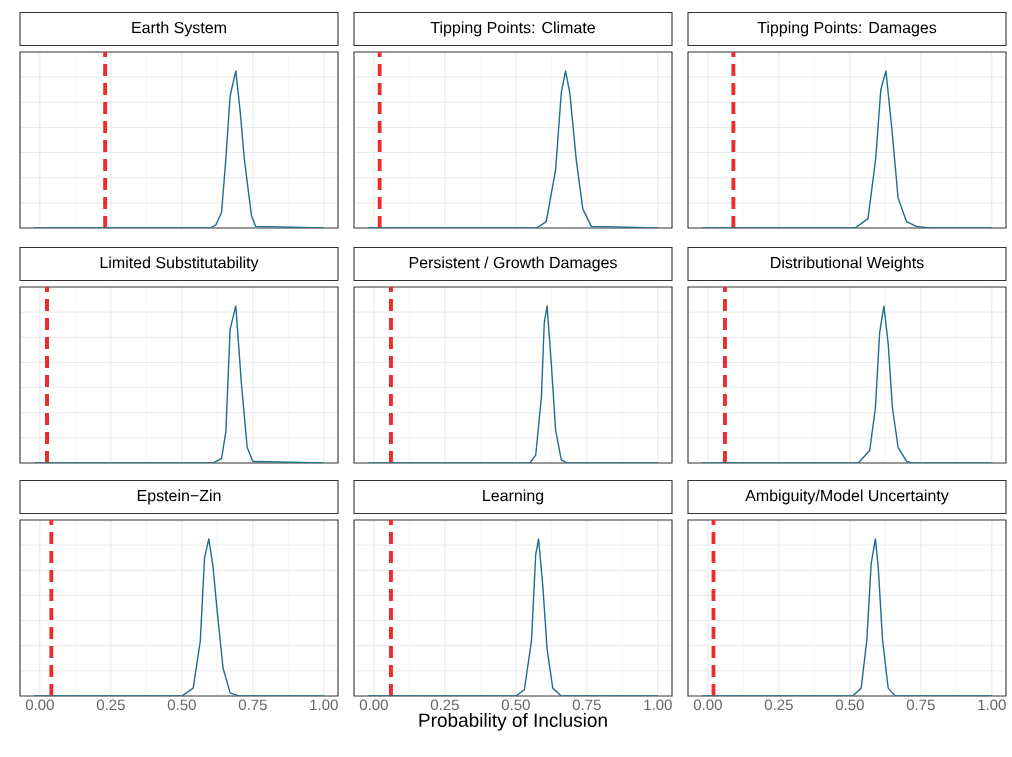 This screenshot has width=1012, height=757. I want to click on chart-title: Earth System, so click(179, 29).